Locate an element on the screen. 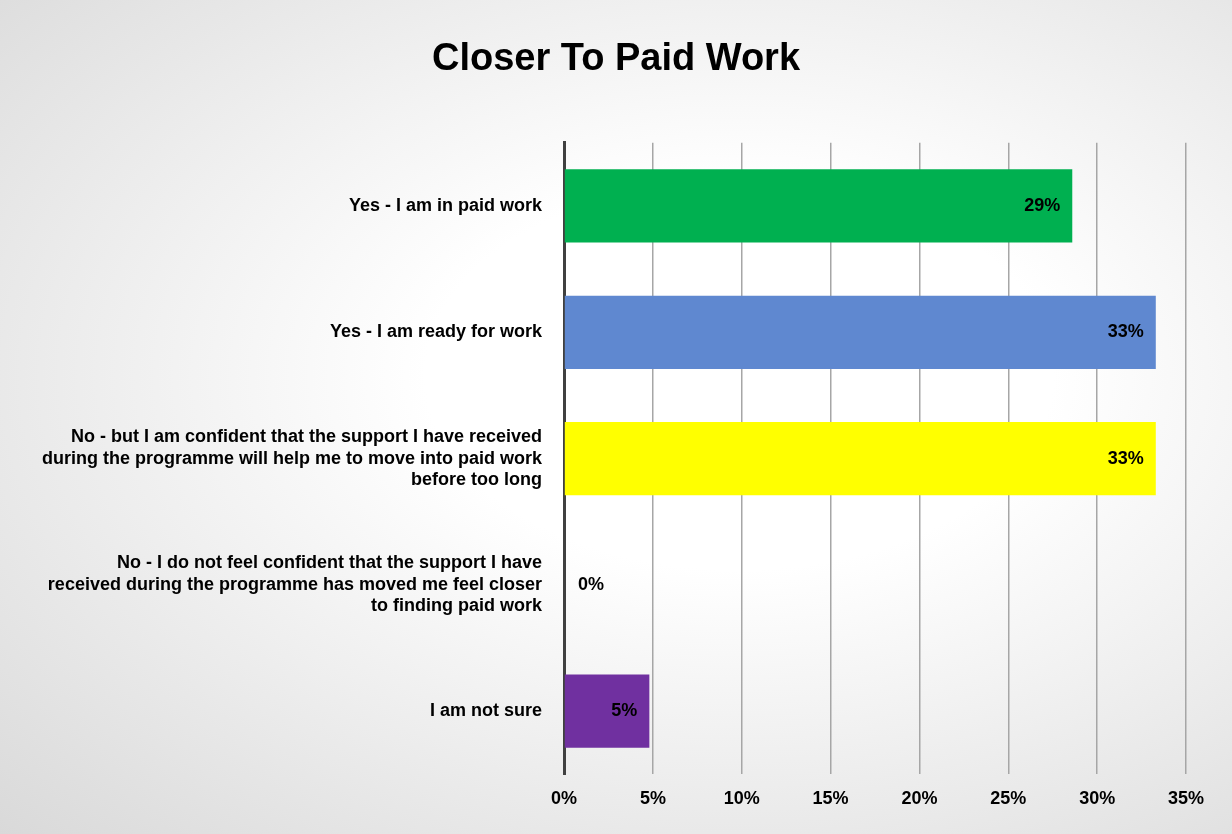 The width and height of the screenshot is (1232, 834). x-tick-label: 0% is located at coordinates (564, 798).